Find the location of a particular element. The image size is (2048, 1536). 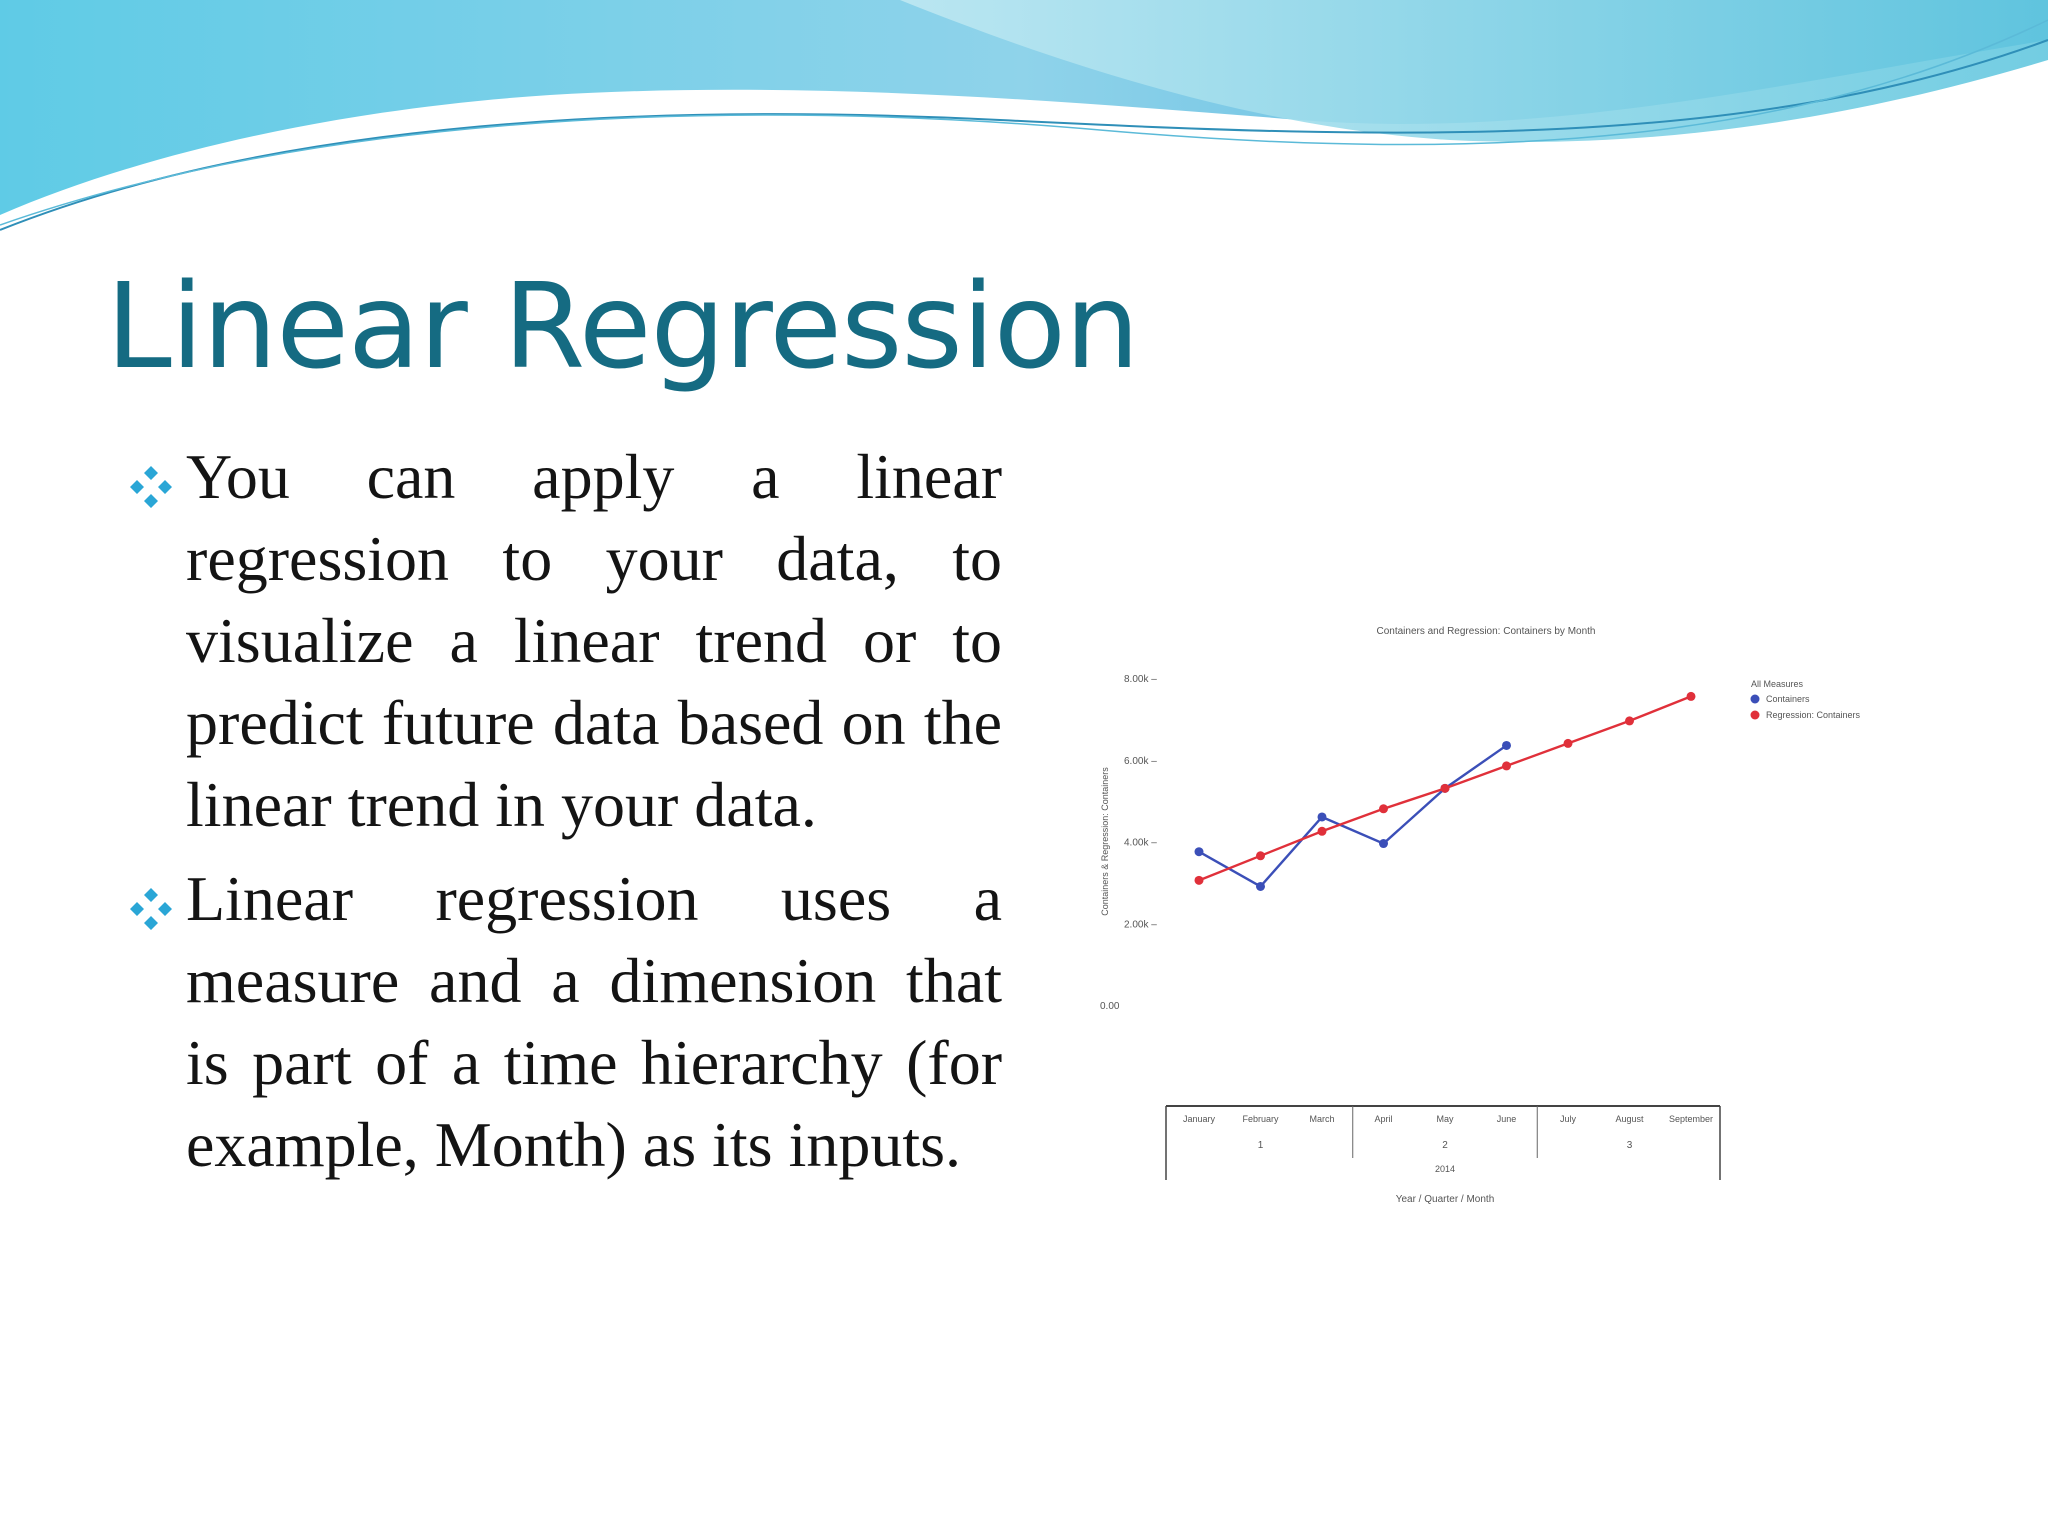

y-tick-label: 2.00k – is located at coordinates (1140, 924).